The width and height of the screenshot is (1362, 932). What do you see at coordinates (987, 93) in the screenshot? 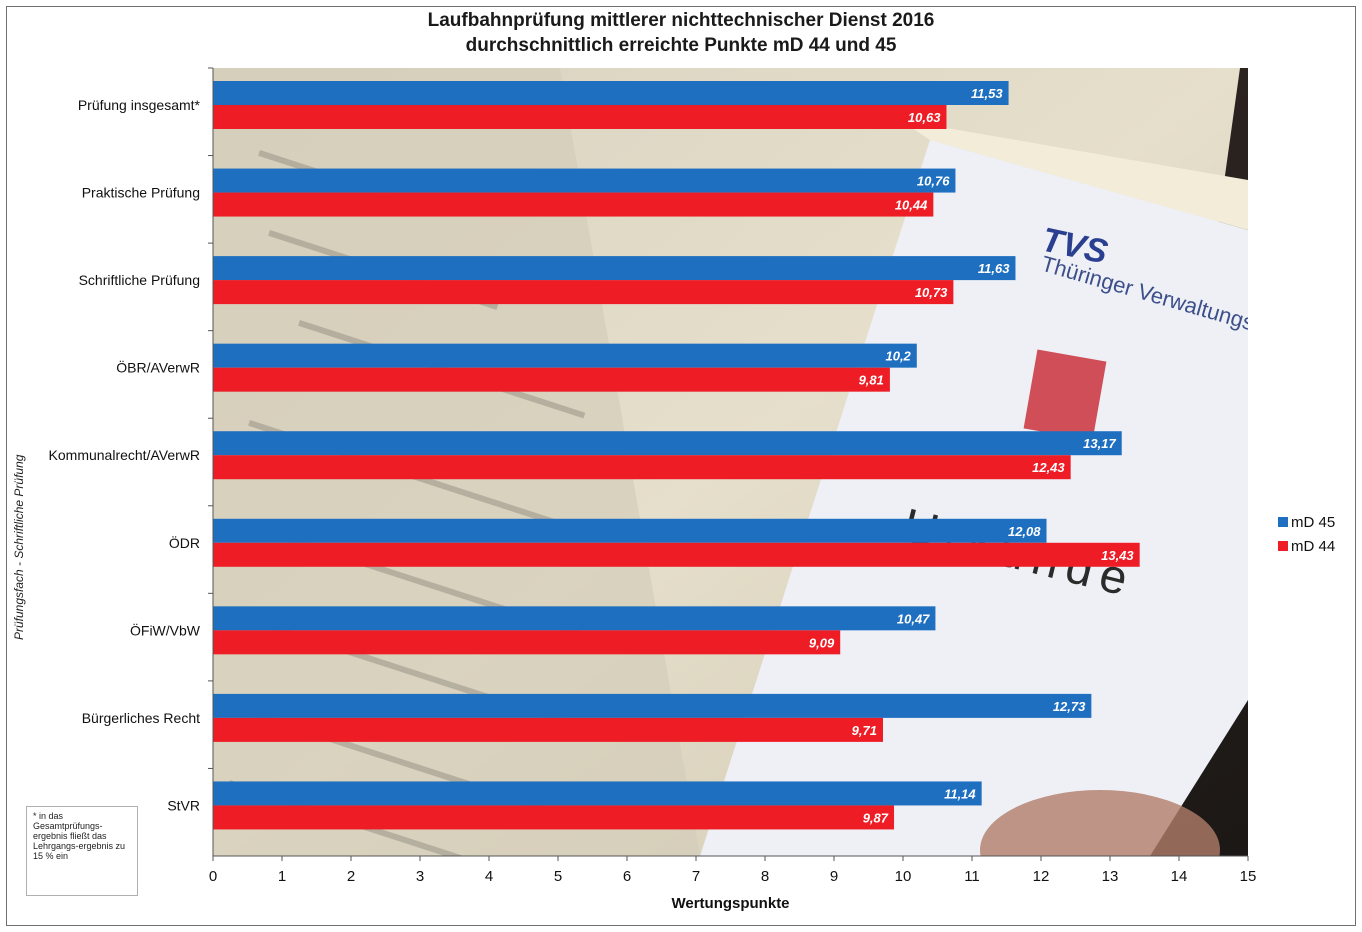
I see `data-label: 11,53` at bounding box center [987, 93].